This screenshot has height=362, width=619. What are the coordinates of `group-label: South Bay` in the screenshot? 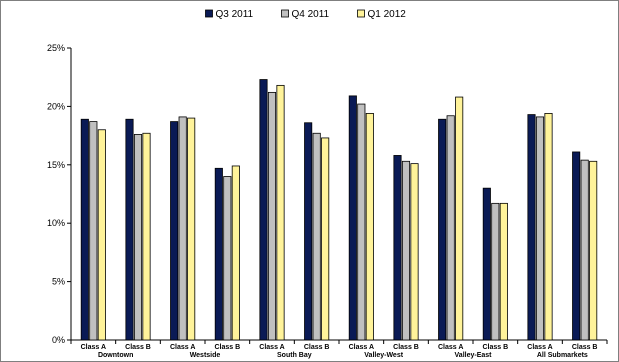 It's located at (294, 355).